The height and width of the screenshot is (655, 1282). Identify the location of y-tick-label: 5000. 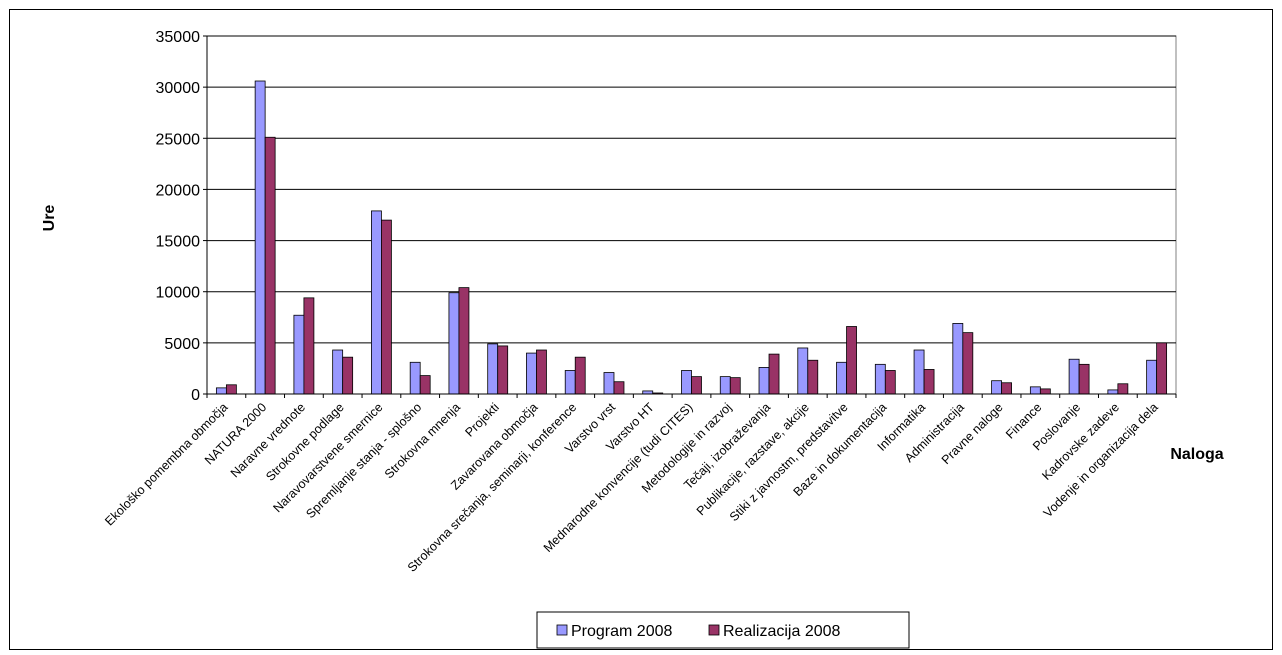
(182, 344).